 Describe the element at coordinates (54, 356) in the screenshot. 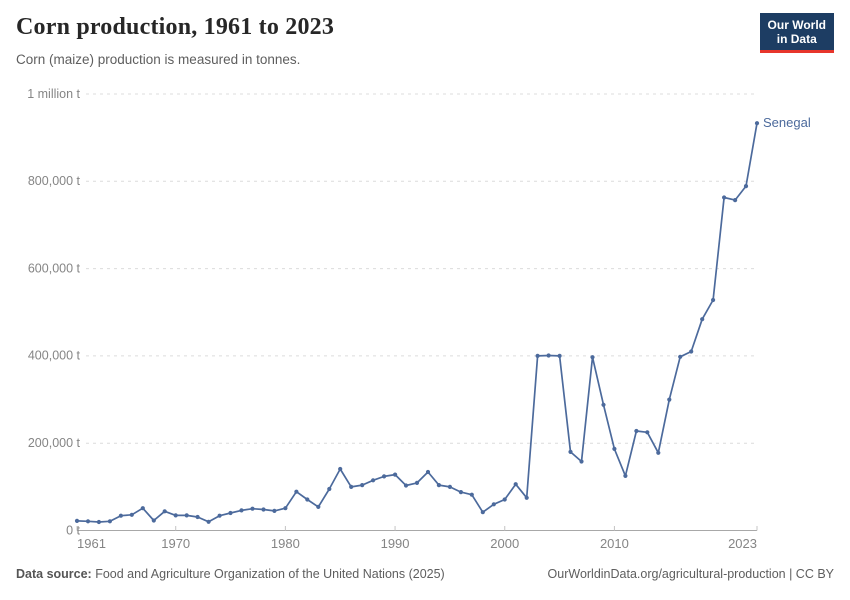

I see `y-axis-label: 400,000 t` at that location.